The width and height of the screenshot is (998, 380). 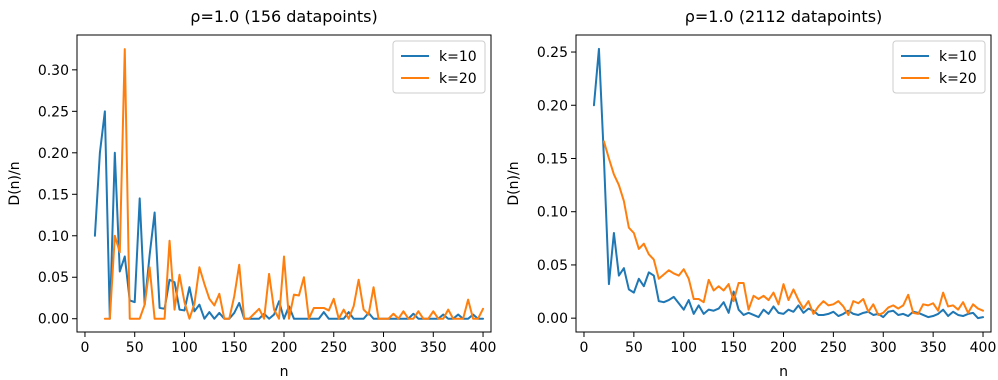 What do you see at coordinates (283, 16) in the screenshot?
I see `chart-title: ρ=1.0 (156 datapoints)` at bounding box center [283, 16].